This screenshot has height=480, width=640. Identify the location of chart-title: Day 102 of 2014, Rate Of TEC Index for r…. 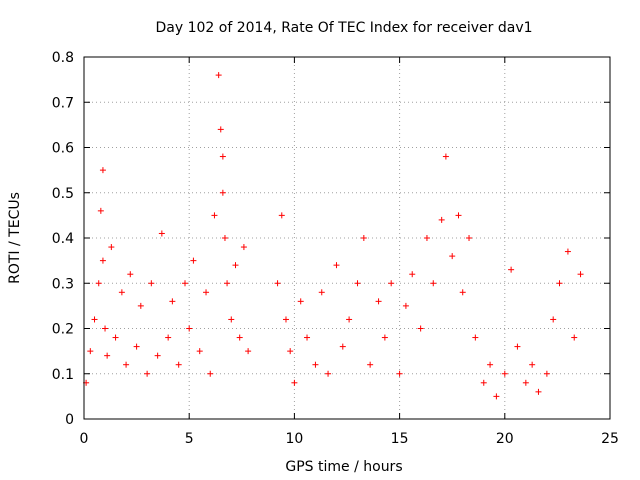
(343, 28).